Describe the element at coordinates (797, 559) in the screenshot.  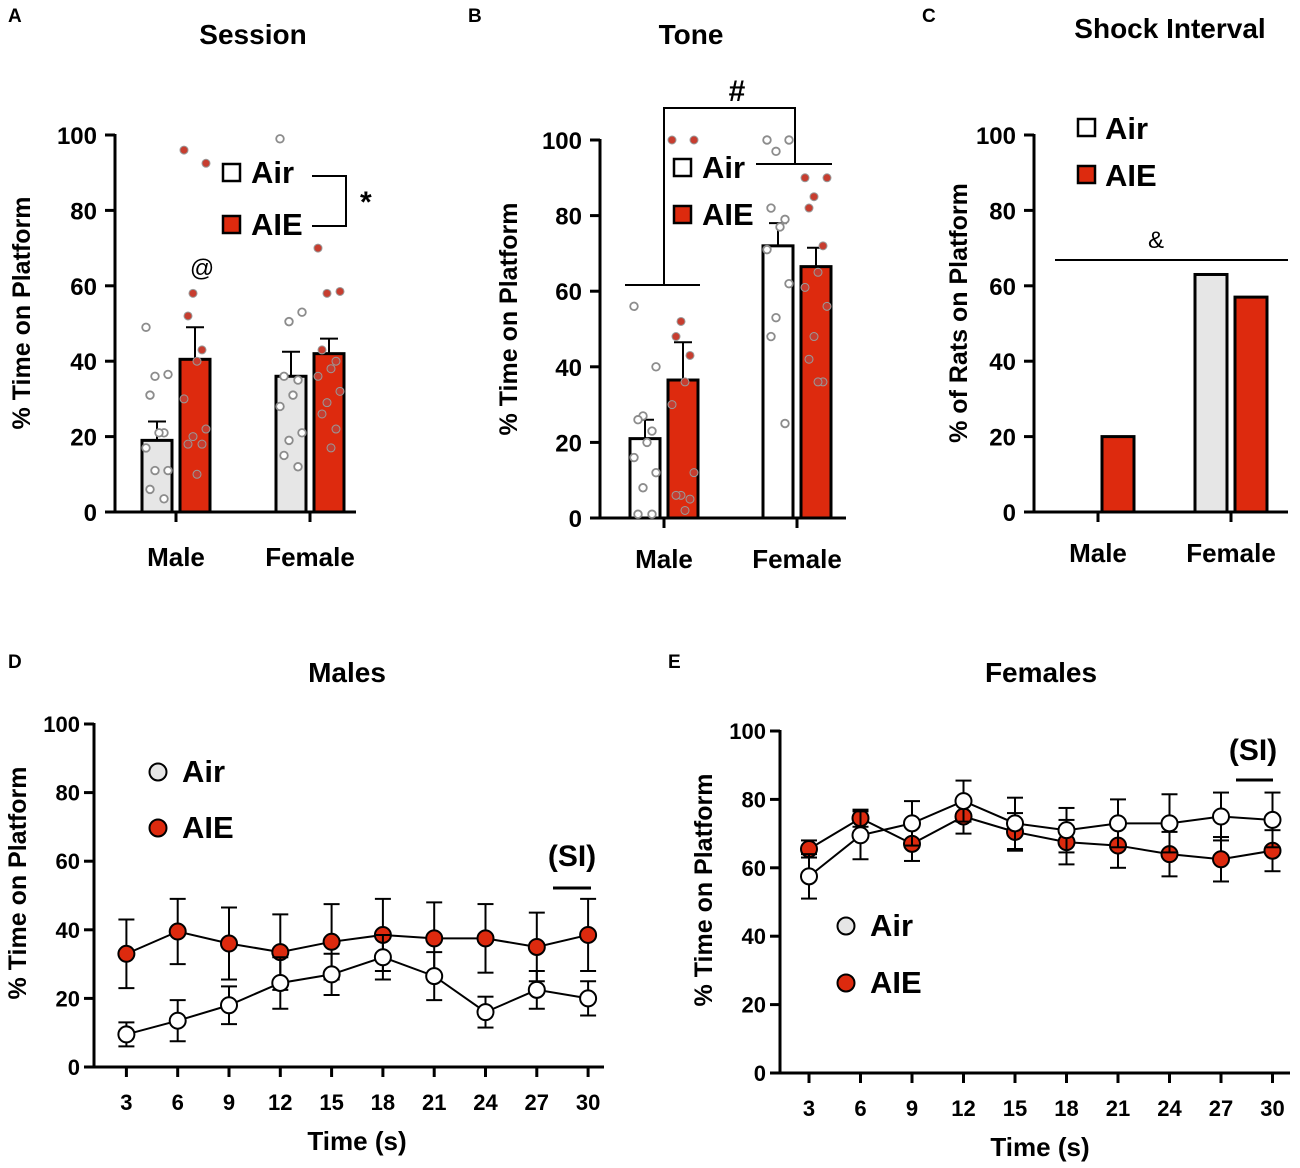
I see `panel-b-category-label: Female` at that location.